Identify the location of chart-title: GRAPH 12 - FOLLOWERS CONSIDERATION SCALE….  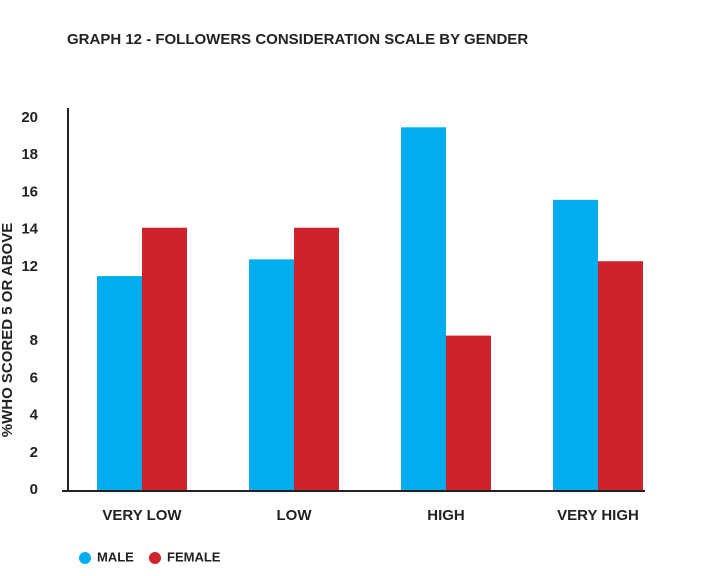
(297, 39).